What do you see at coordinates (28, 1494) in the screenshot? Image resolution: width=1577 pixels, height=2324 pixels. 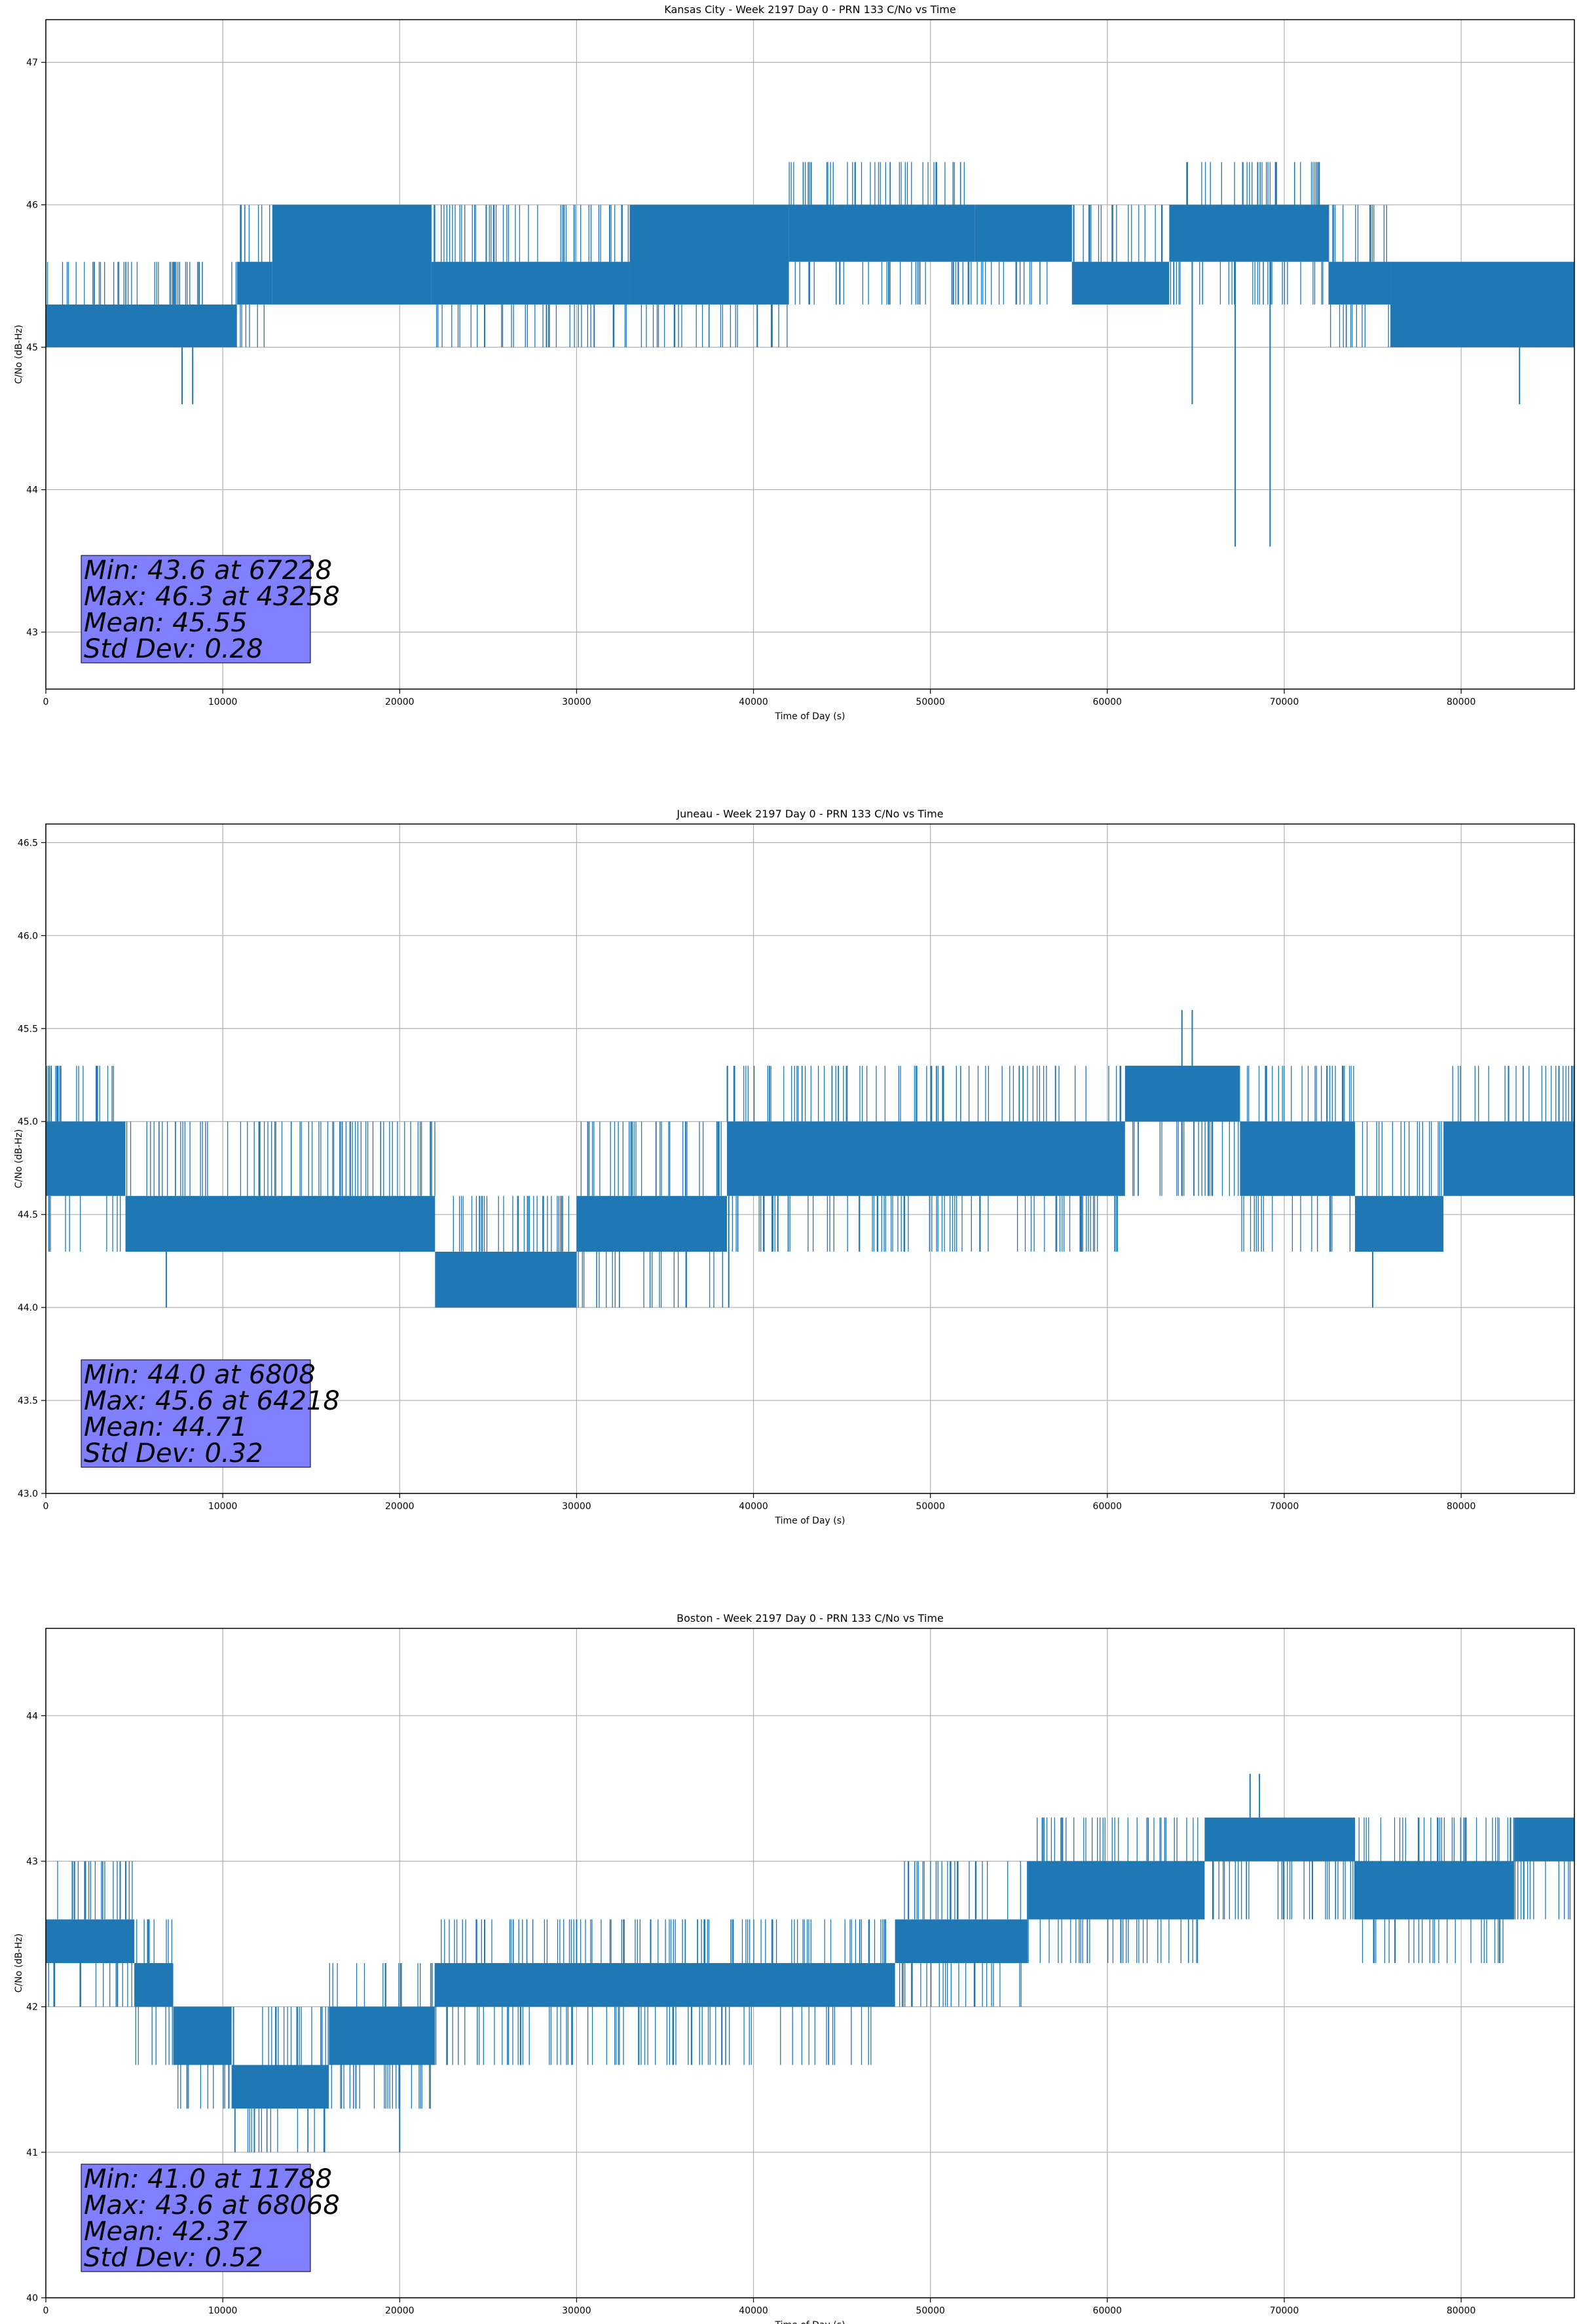 I see `y-tick-label: 43.0` at bounding box center [28, 1494].